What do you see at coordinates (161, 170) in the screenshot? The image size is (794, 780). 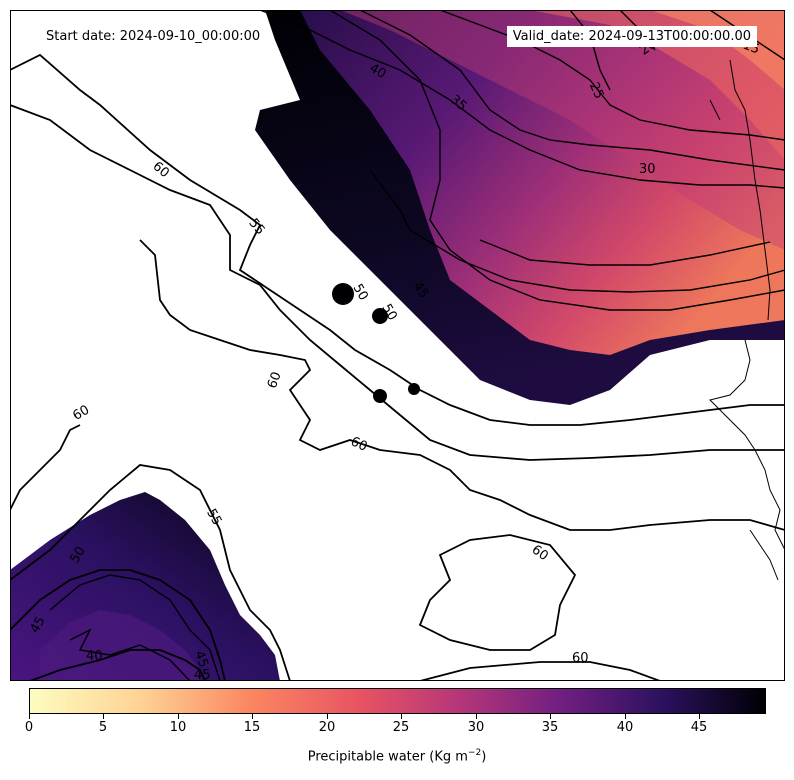 I see `contour-label-60-a: 60` at bounding box center [161, 170].